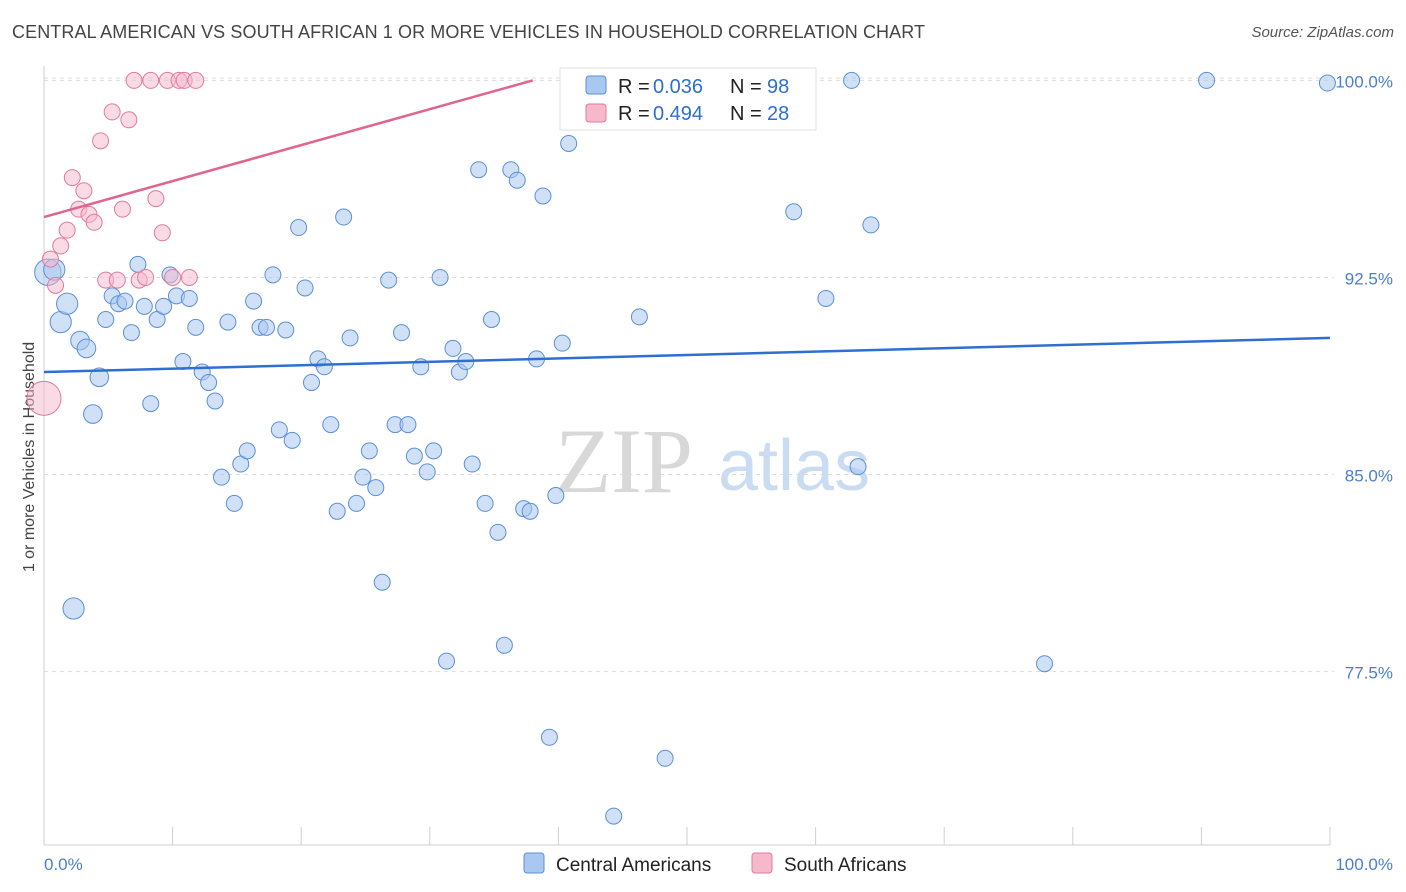 This screenshot has height=892, width=1406. What do you see at coordinates (29, 457) in the screenshot?
I see `y-axis-title: 1 or more Vehicles in Household` at bounding box center [29, 457].